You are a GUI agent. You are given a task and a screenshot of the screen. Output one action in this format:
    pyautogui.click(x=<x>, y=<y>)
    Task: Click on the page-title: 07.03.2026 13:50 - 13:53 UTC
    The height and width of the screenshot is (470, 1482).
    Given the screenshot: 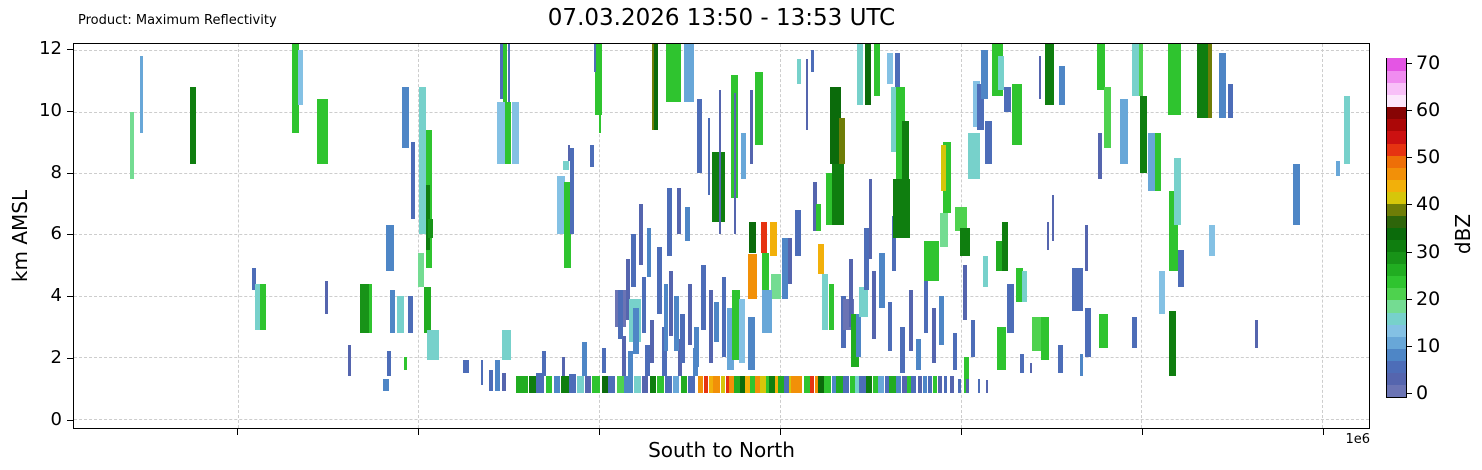 What is the action you would take?
    pyautogui.click(x=721, y=18)
    